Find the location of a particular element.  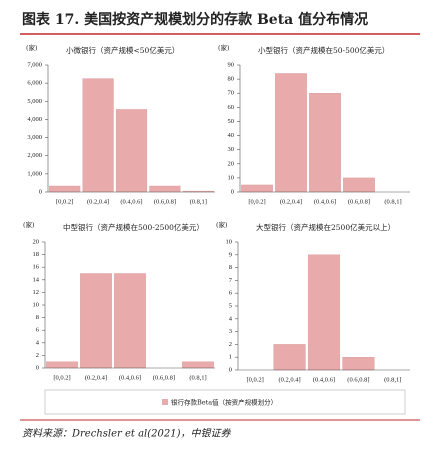

chart-title: 小型银行（资产规模在50-500亿美元） is located at coordinates (323, 50).